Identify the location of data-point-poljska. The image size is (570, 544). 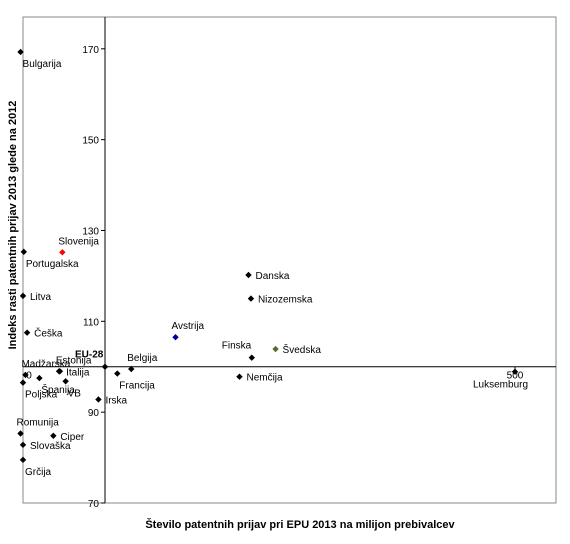
(23, 382).